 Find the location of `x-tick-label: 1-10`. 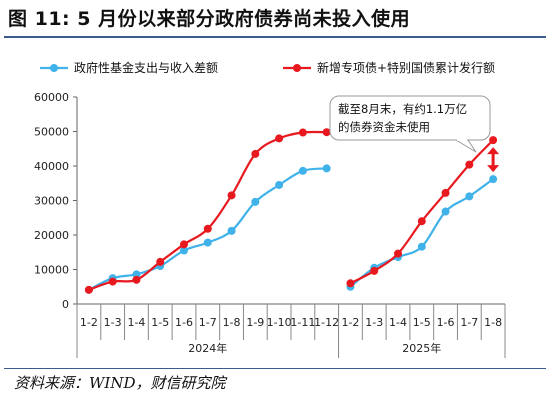

x-tick-label: 1-10 is located at coordinates (279, 322).